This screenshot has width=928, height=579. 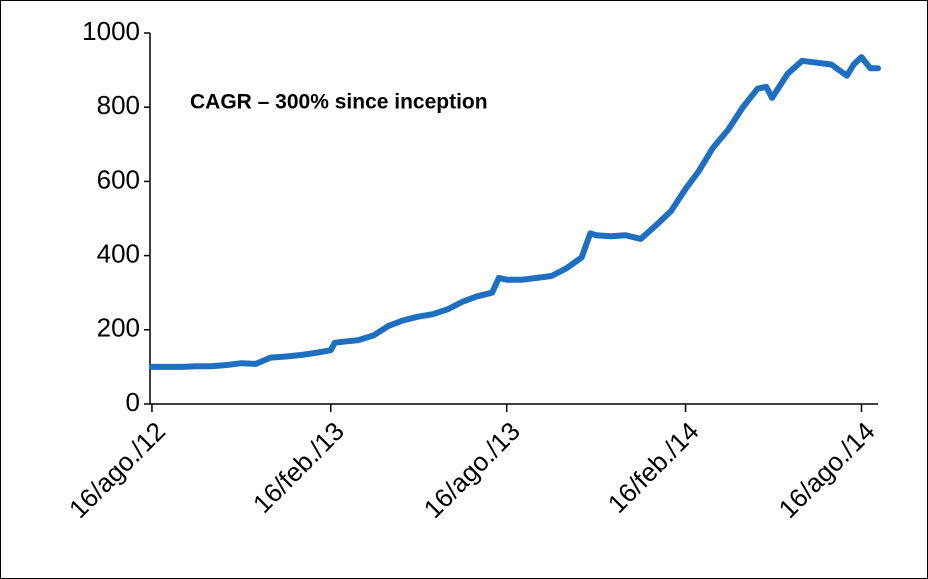 What do you see at coordinates (339, 102) in the screenshot?
I see `annotation: CAGR – 300% since inception` at bounding box center [339, 102].